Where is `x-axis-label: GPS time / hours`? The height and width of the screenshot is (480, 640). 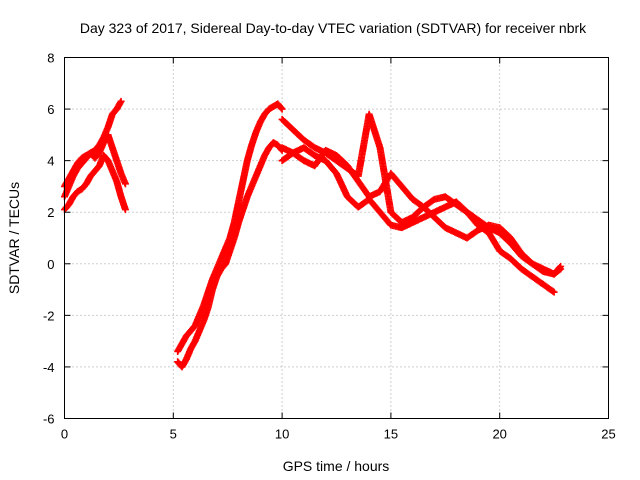
x-axis-label: GPS time / hours is located at coordinates (336, 466).